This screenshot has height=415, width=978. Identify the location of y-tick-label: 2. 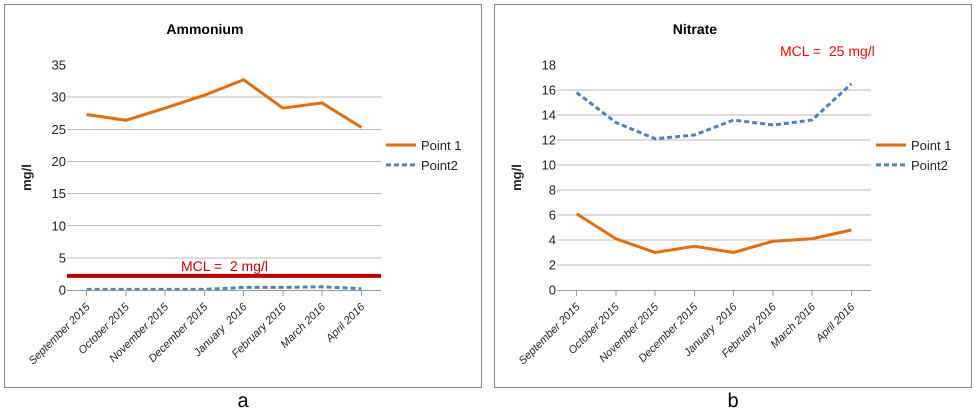
(552, 265).